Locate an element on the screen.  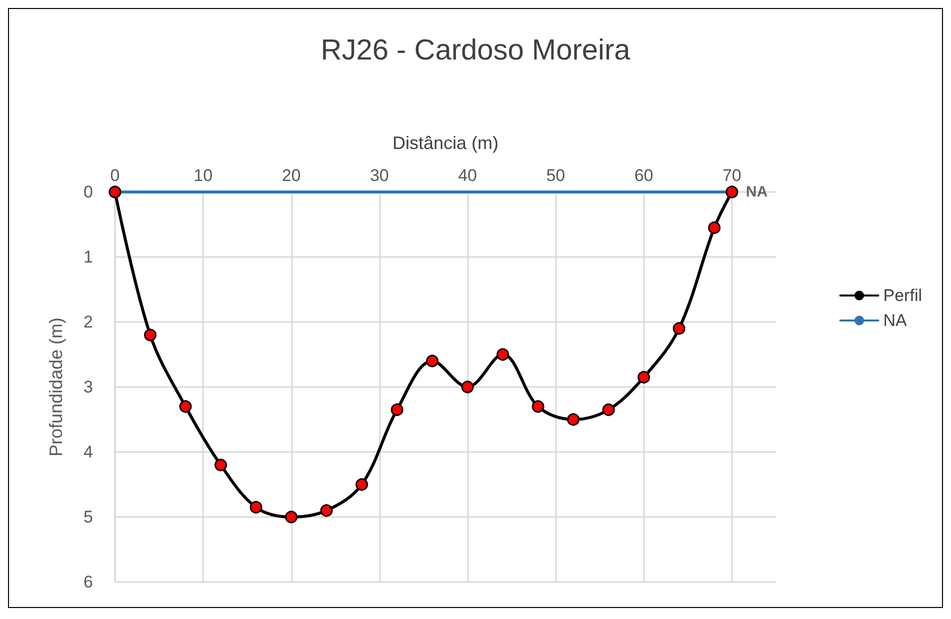
x-tick-label: 20 is located at coordinates (291, 175).